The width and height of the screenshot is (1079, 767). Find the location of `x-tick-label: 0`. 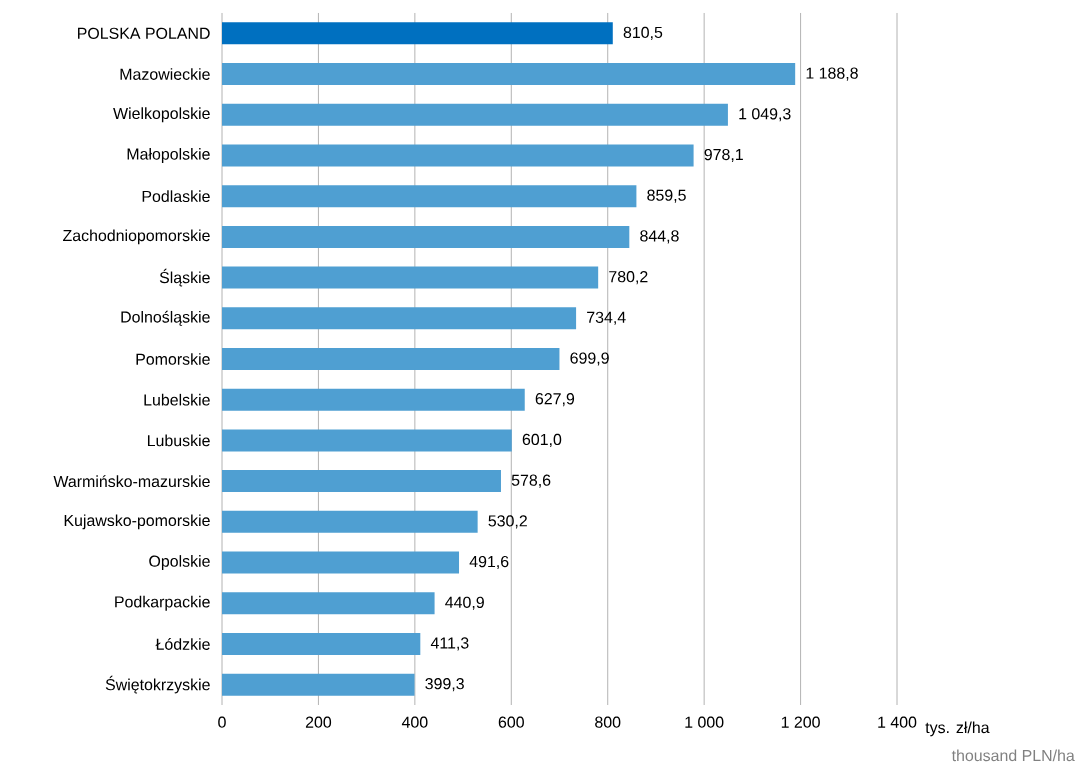

x-tick-label: 0 is located at coordinates (222, 722).